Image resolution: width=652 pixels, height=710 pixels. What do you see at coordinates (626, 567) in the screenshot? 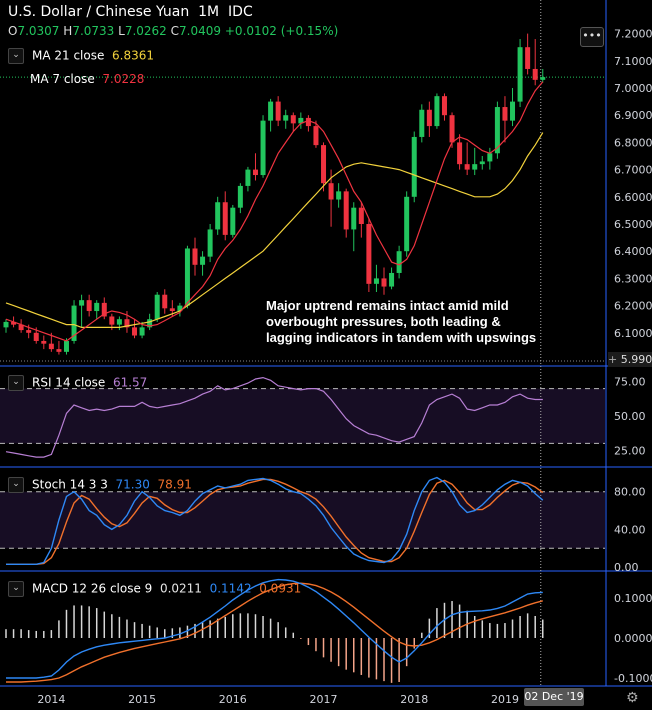
I see `stoch-tick-label: 0.00` at bounding box center [626, 567].